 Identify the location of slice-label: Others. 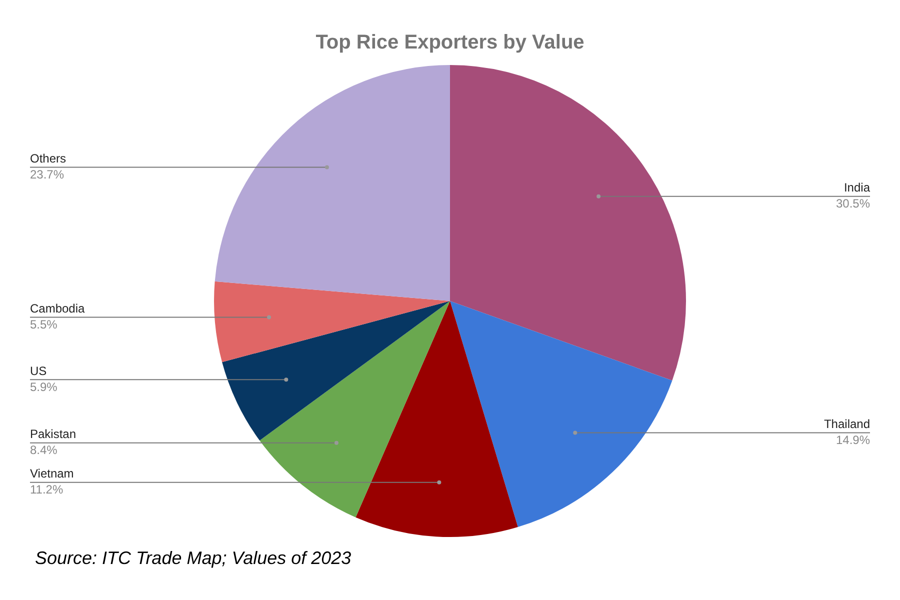
(48, 159).